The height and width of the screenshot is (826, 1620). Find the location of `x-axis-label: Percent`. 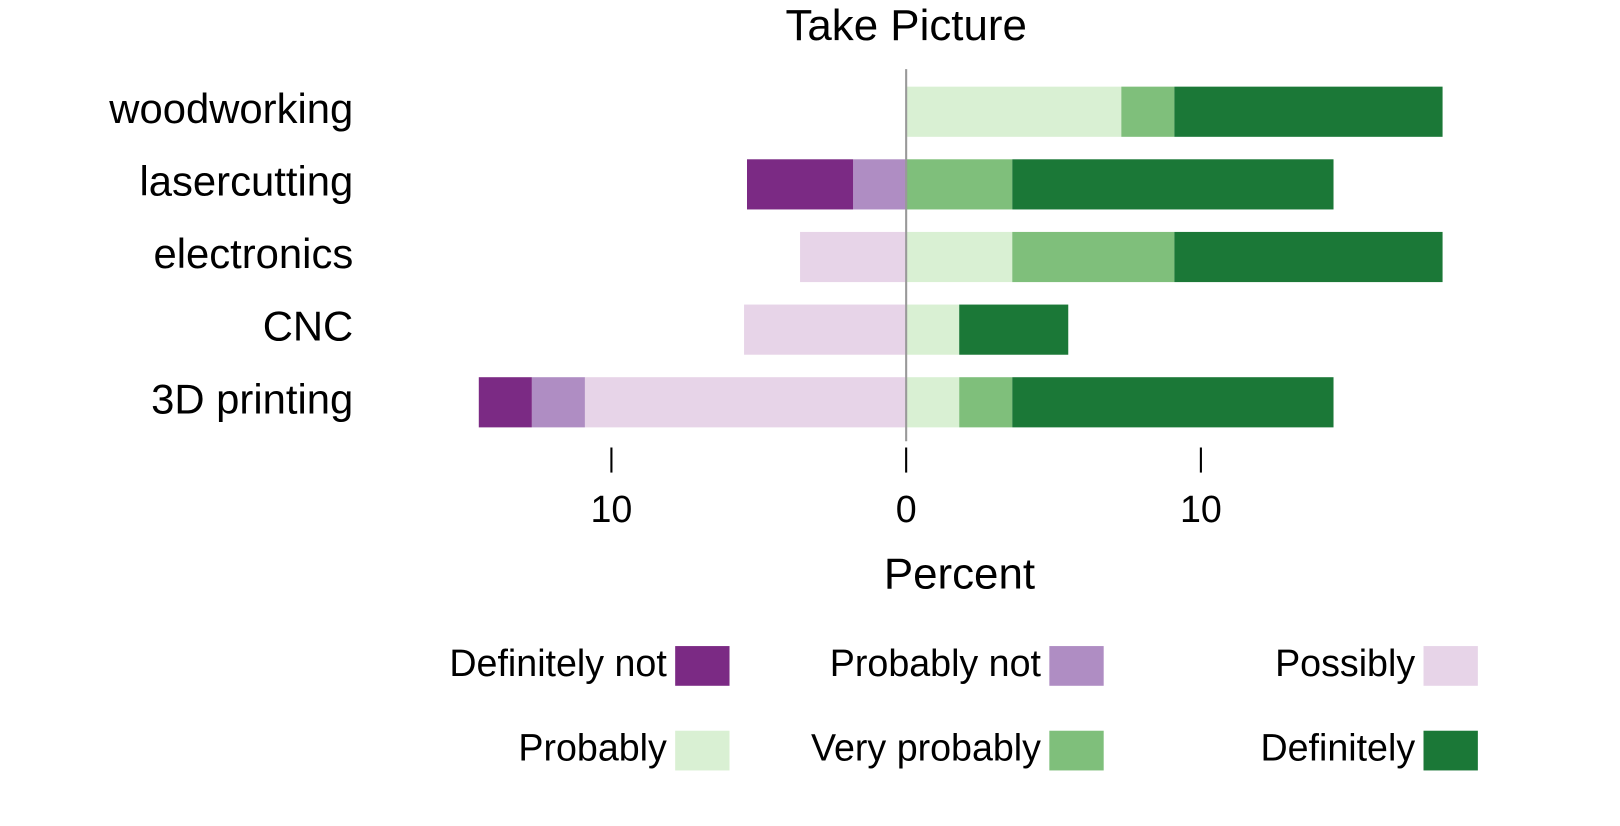

x-axis-label: Percent is located at coordinates (959, 574).